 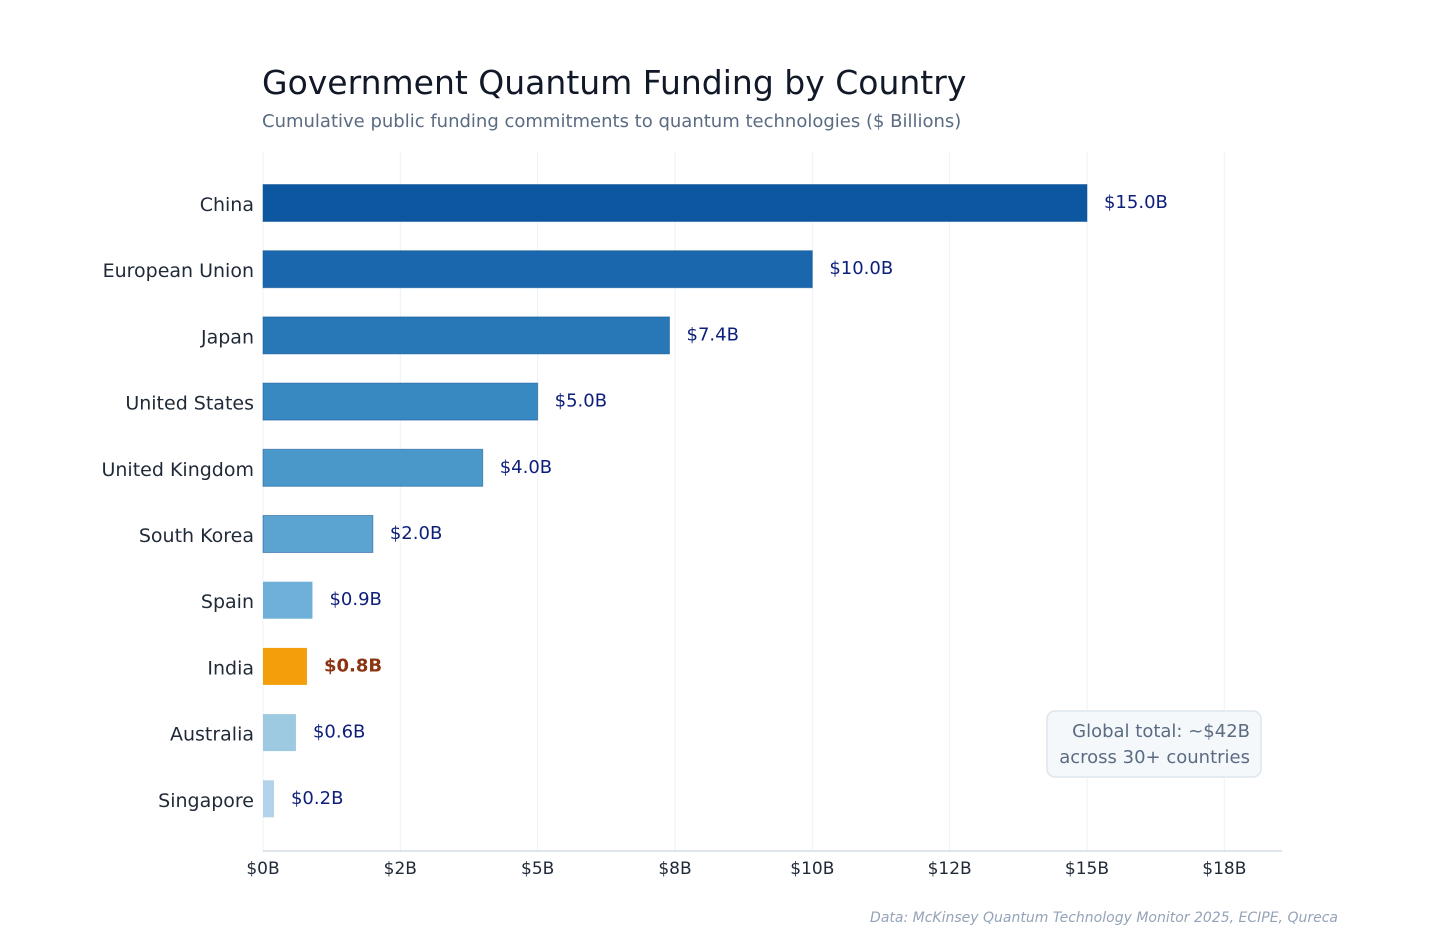 I want to click on category-label: China, so click(x=227, y=205).